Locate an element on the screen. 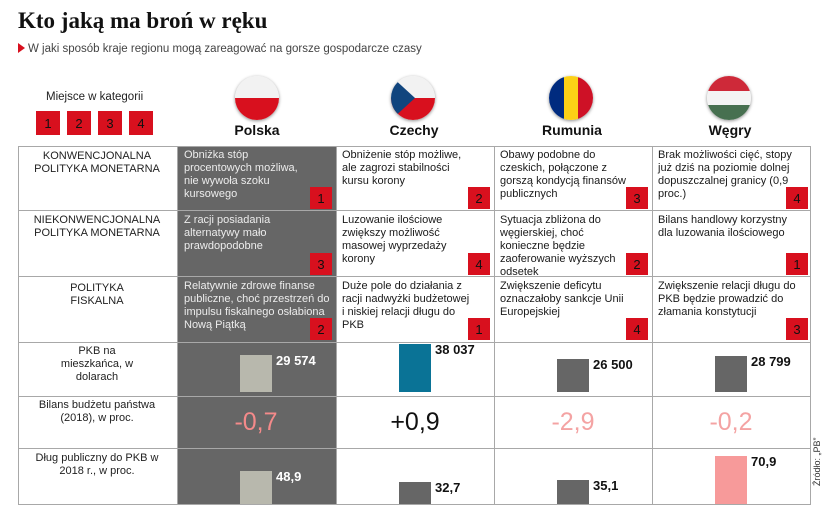 Image resolution: width=830 pixels, height=520 pixels. debt-bar-romania is located at coordinates (573, 492).